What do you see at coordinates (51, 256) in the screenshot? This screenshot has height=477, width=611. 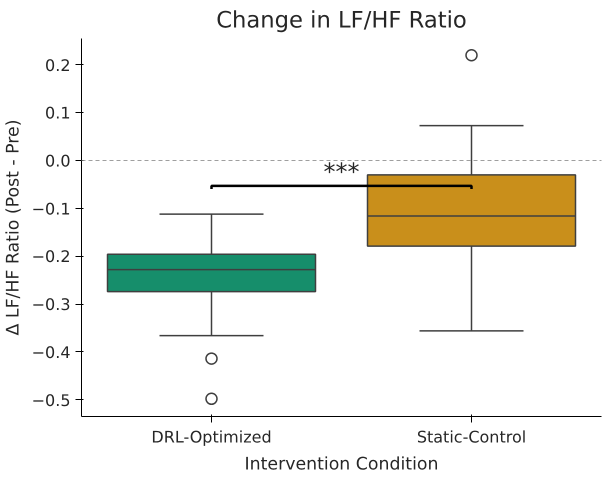 I see `y-tick-label: −0.2` at bounding box center [51, 256].